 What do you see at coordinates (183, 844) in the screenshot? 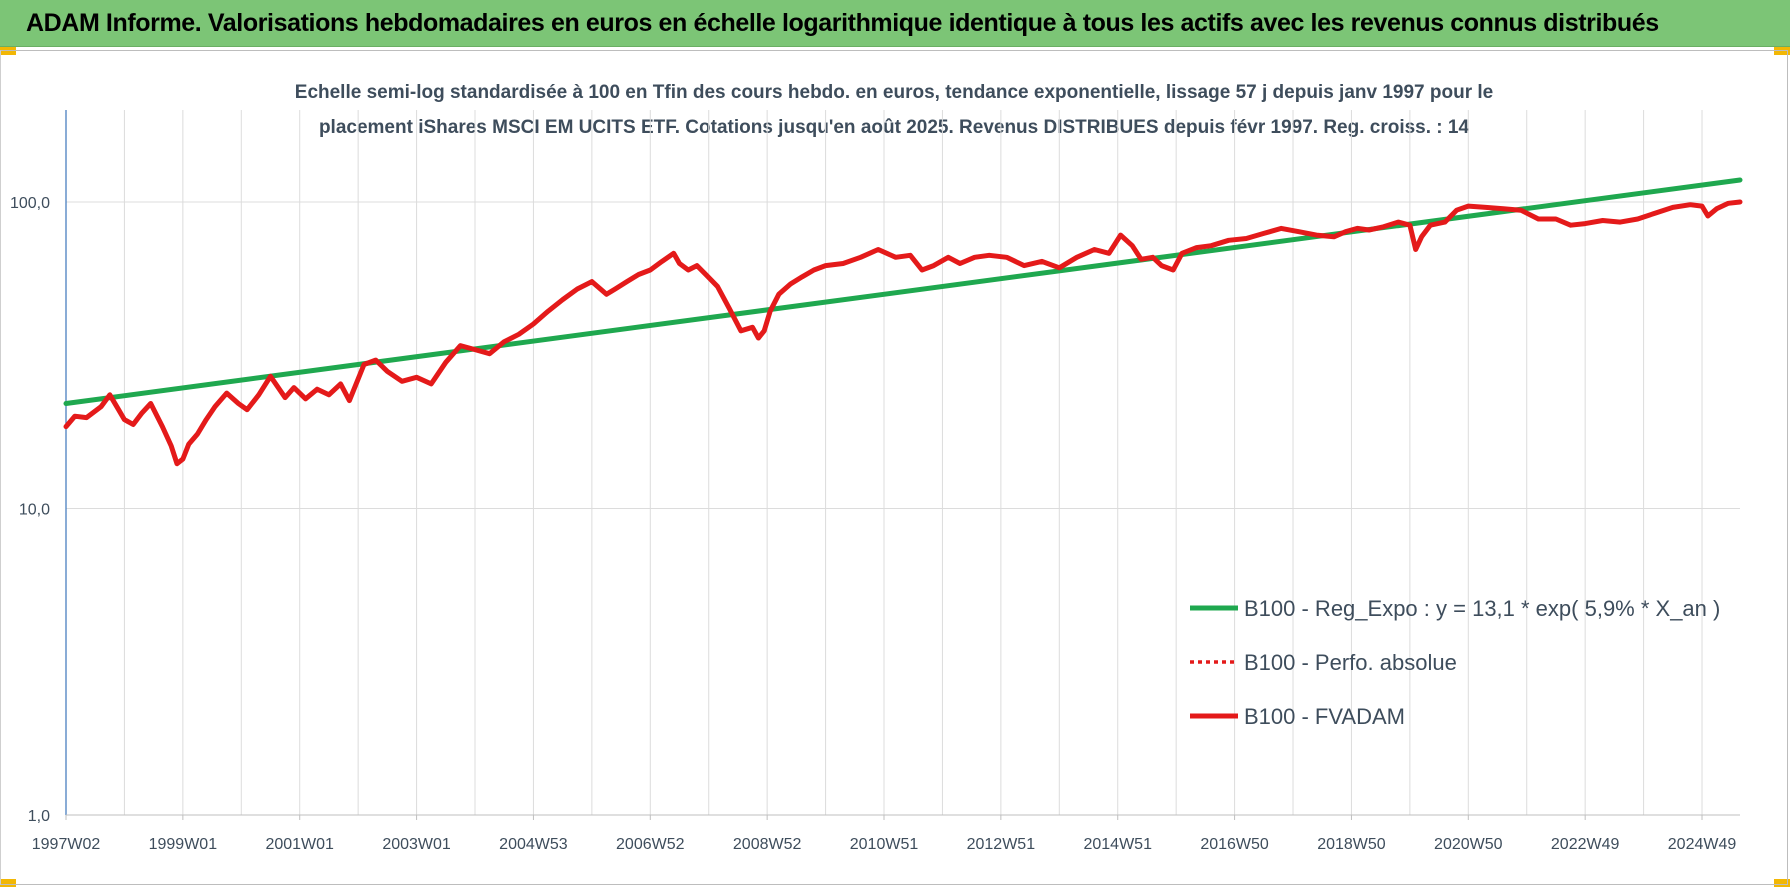
I see `x-tick-label: 1999W01` at bounding box center [183, 844].